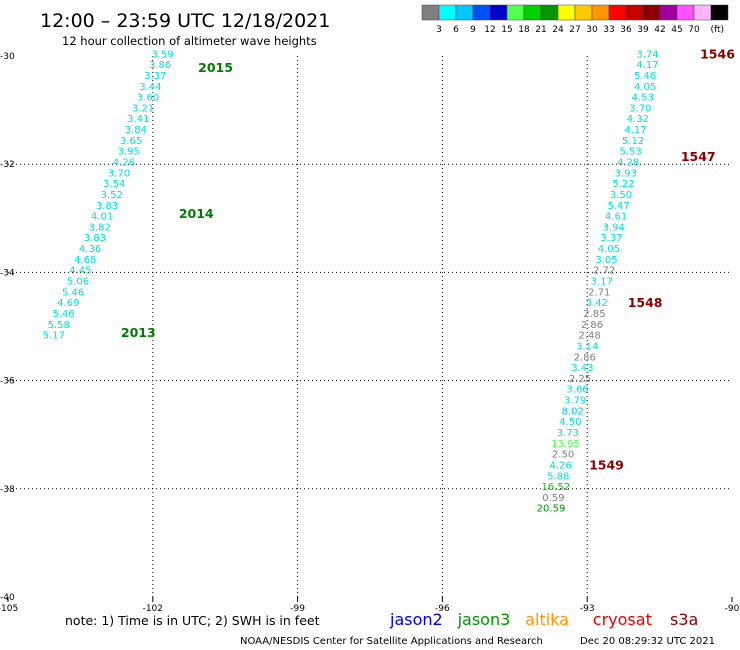 This screenshot has width=740, height=650. Describe the element at coordinates (524, 30) in the screenshot. I see `colorbar-label: 18` at that location.